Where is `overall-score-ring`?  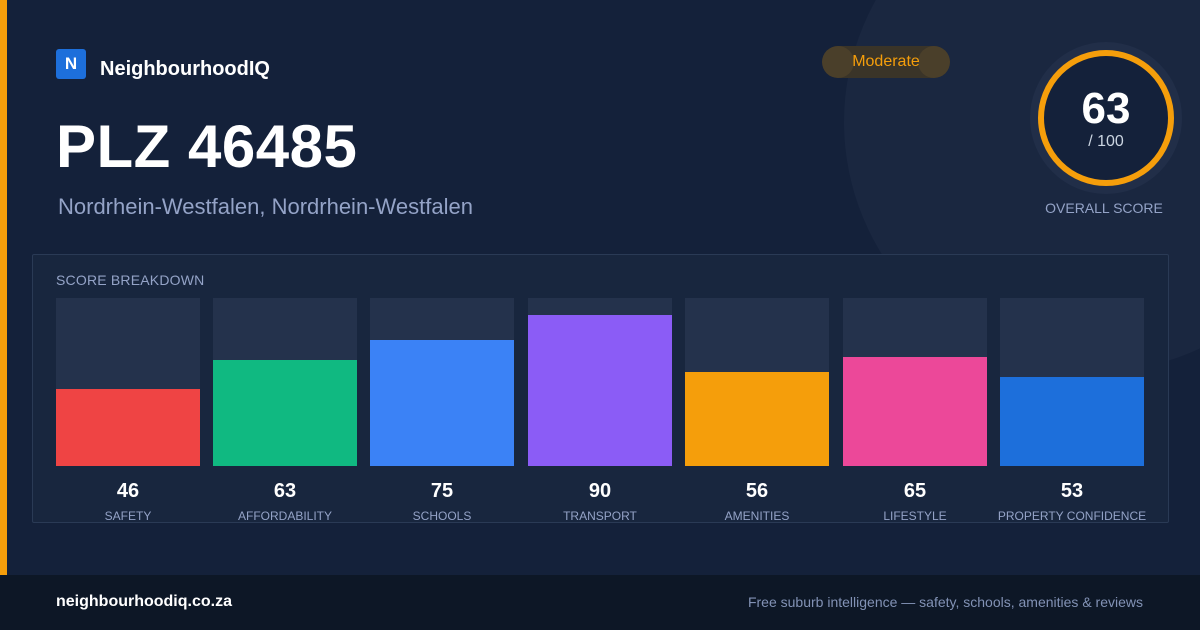
overall-score-ring is located at coordinates (1106, 118).